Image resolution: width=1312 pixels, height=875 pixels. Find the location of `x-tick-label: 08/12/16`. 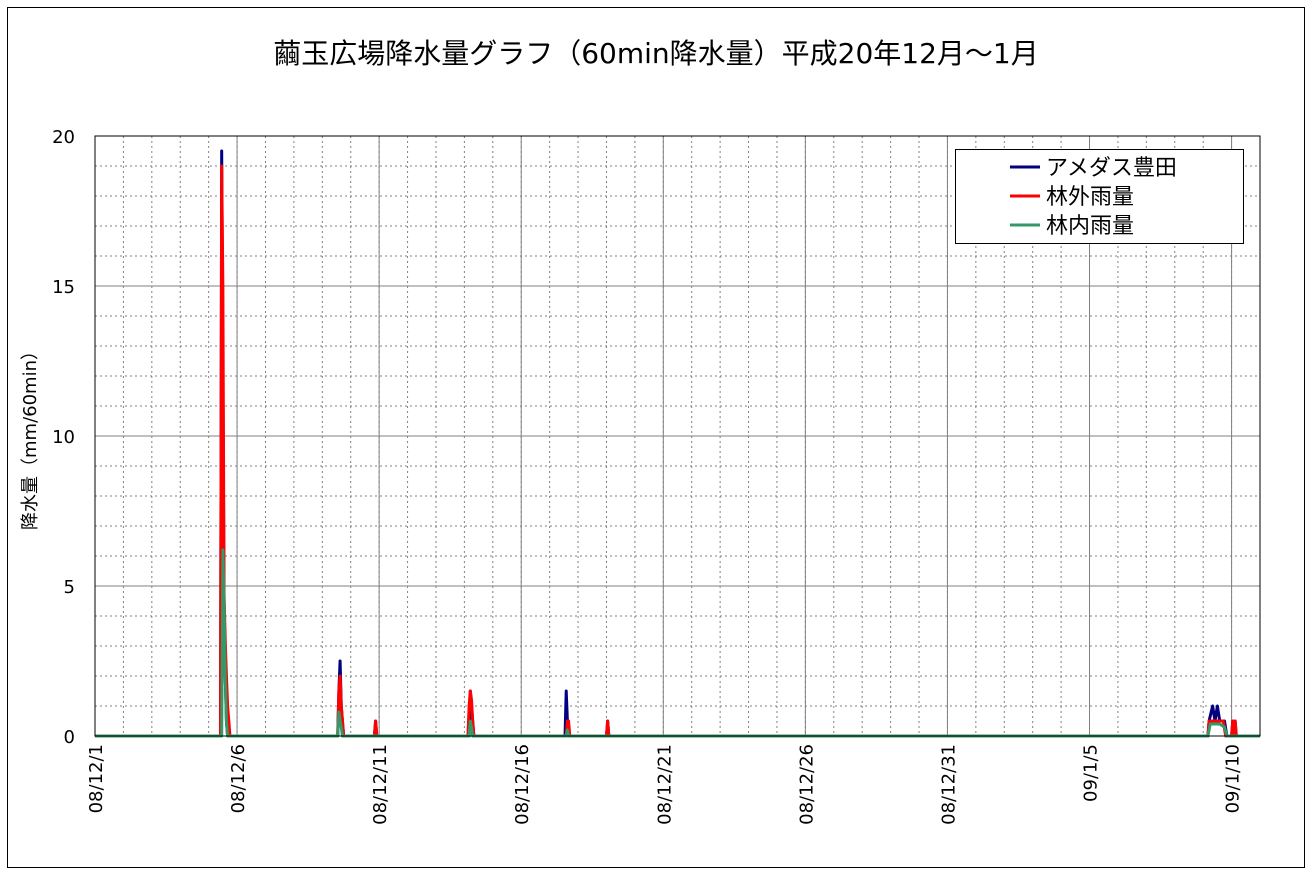

x-tick-label: 08/12/16 is located at coordinates (522, 784).